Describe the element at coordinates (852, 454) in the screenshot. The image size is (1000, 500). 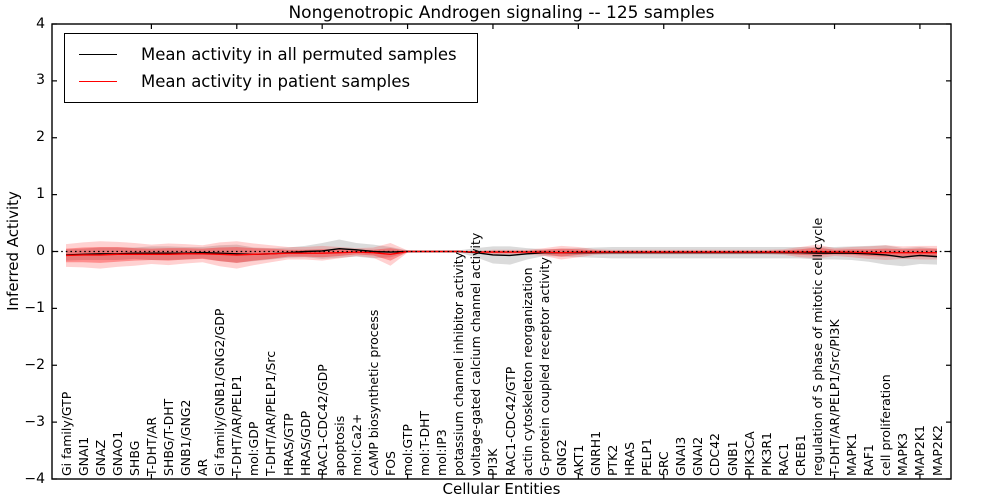
I see `x-tick-label: MAPK1` at that location.